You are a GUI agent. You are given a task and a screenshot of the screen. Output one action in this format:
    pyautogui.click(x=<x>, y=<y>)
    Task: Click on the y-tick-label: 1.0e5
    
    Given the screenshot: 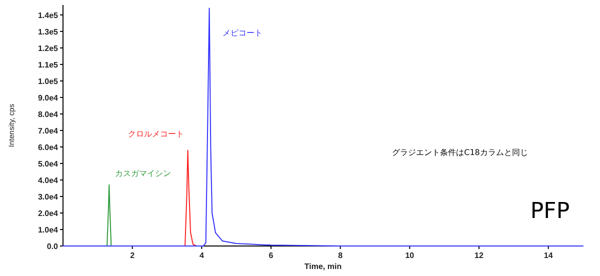 What is the action you would take?
    pyautogui.click(x=48, y=81)
    